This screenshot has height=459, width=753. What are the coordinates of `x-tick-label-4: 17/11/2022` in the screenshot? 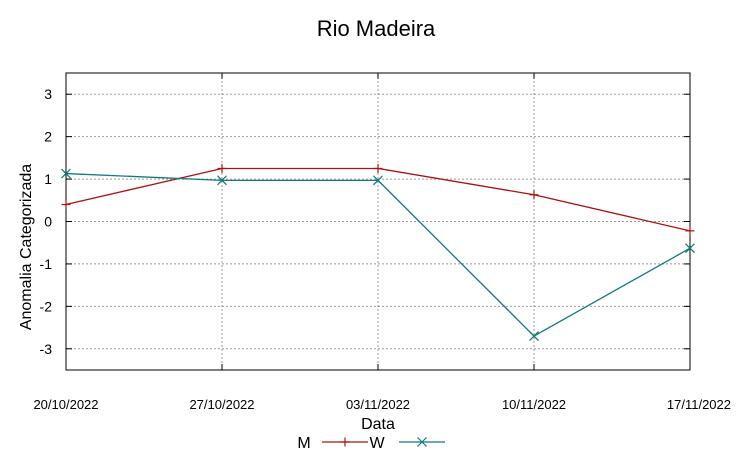 It's located at (699, 404).